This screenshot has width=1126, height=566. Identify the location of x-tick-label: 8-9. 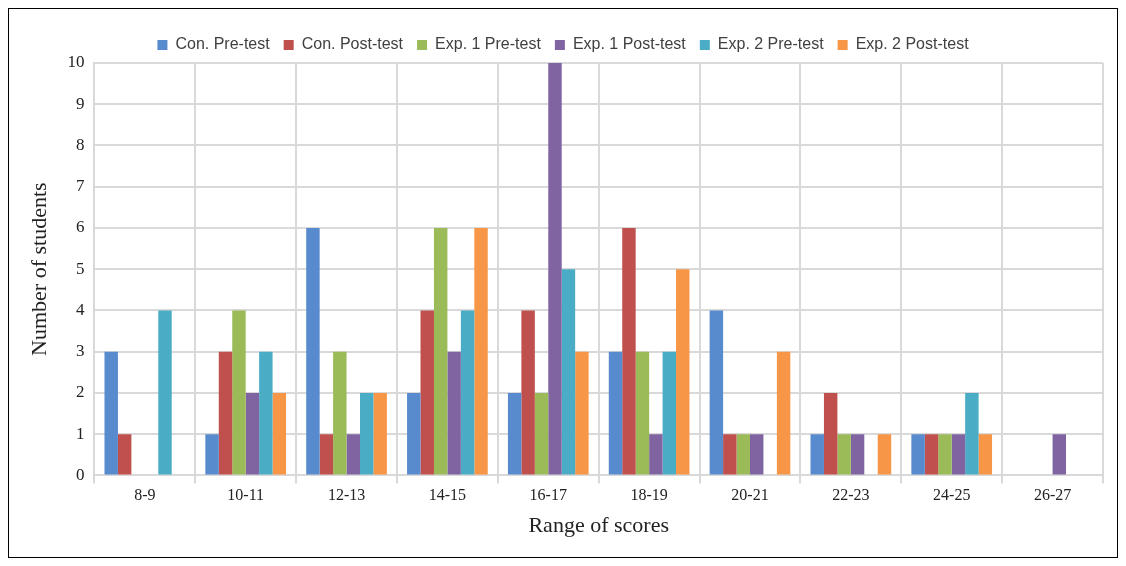
(145, 495).